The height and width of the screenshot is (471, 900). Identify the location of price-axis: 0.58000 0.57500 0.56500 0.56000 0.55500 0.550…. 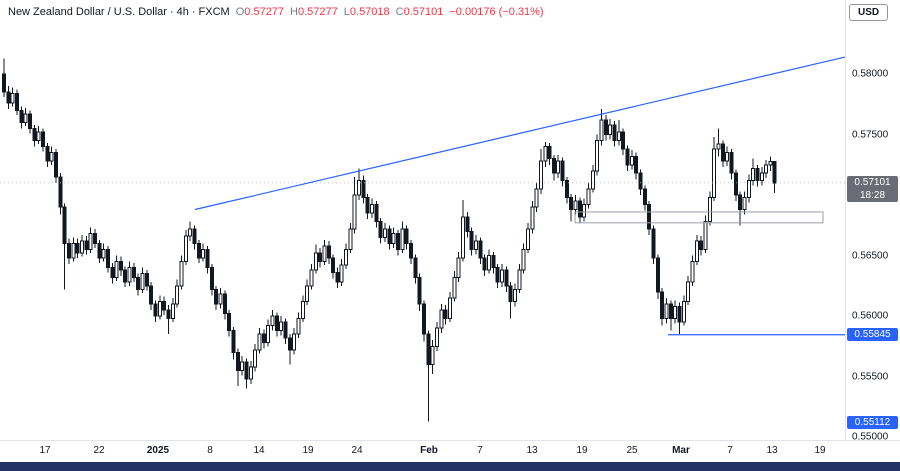
(873, 221).